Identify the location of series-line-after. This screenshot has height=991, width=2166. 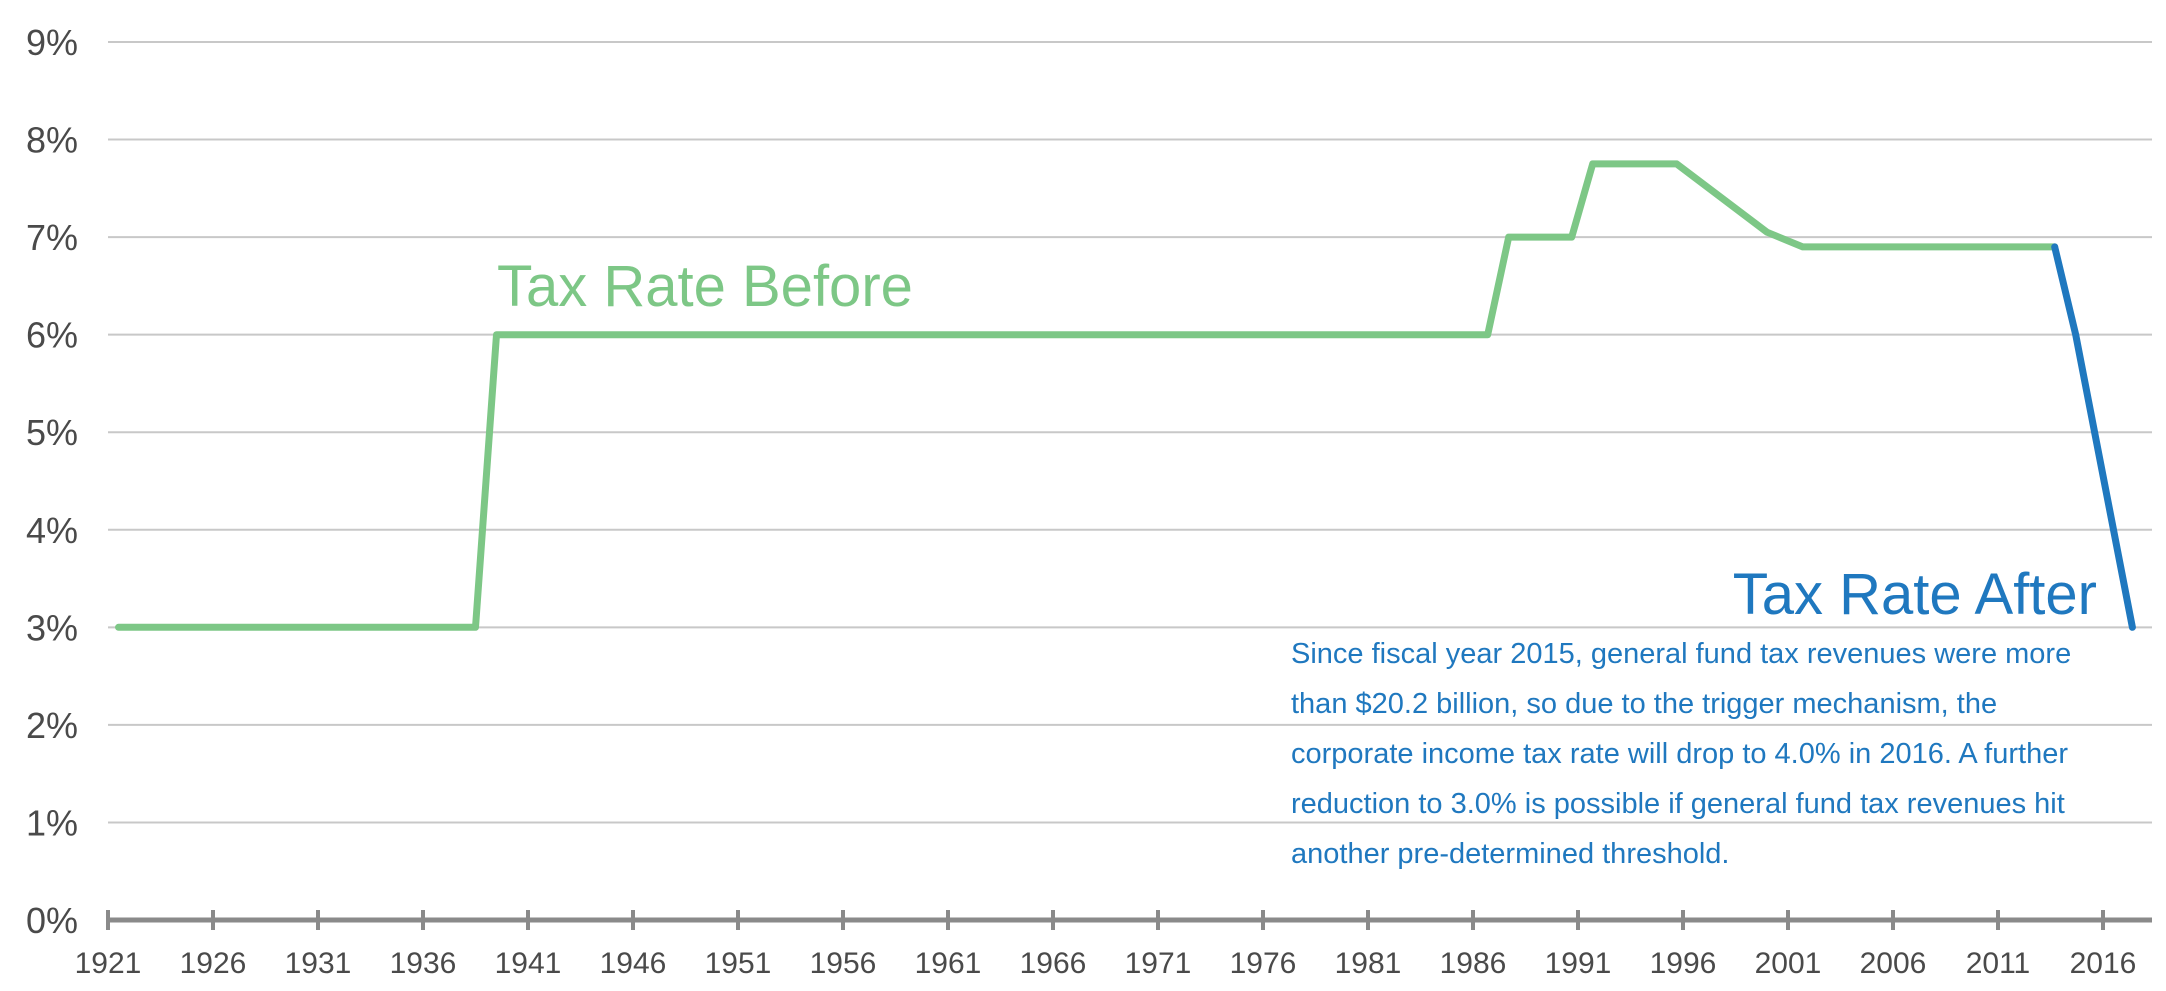
(2093, 437).